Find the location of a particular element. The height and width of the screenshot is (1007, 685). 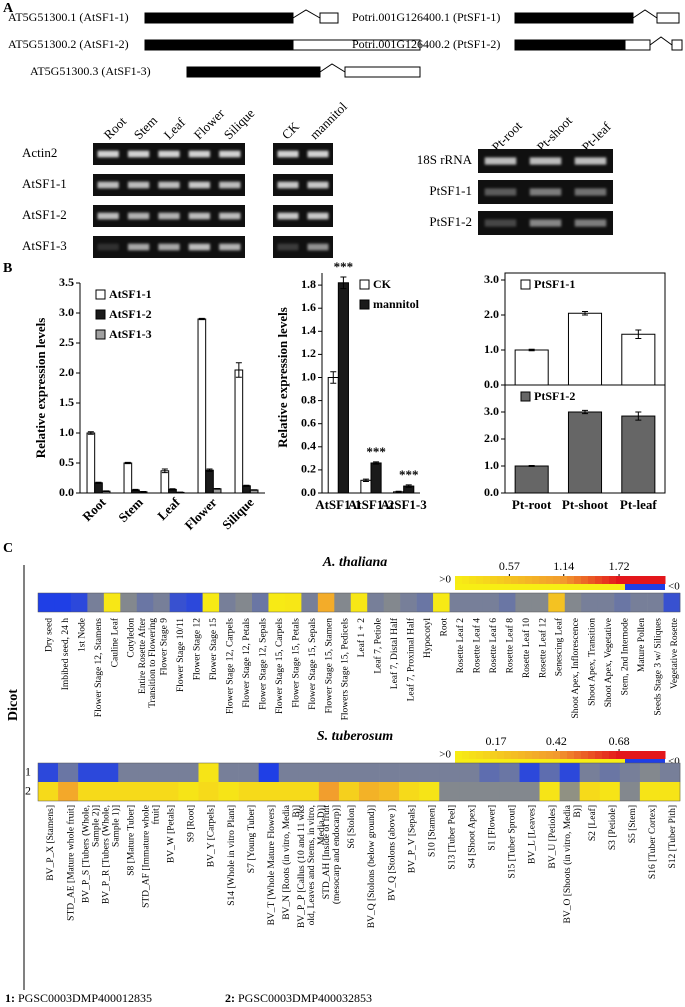

column-label: Flower Stage 12 is located at coordinates (198, 649).